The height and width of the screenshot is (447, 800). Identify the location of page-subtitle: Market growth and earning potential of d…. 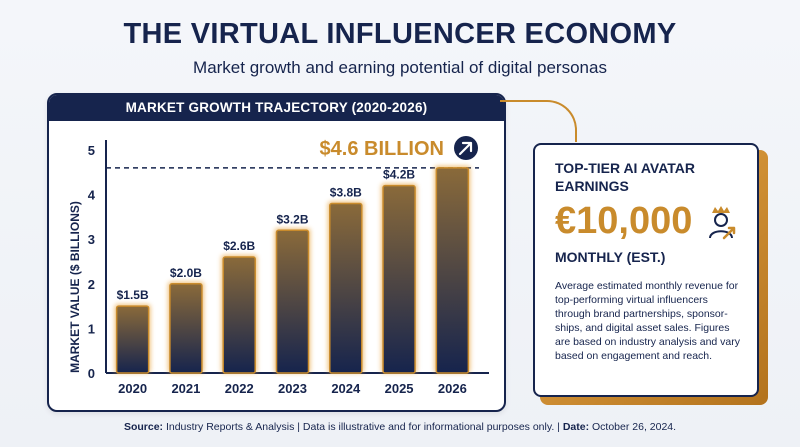
(400, 67).